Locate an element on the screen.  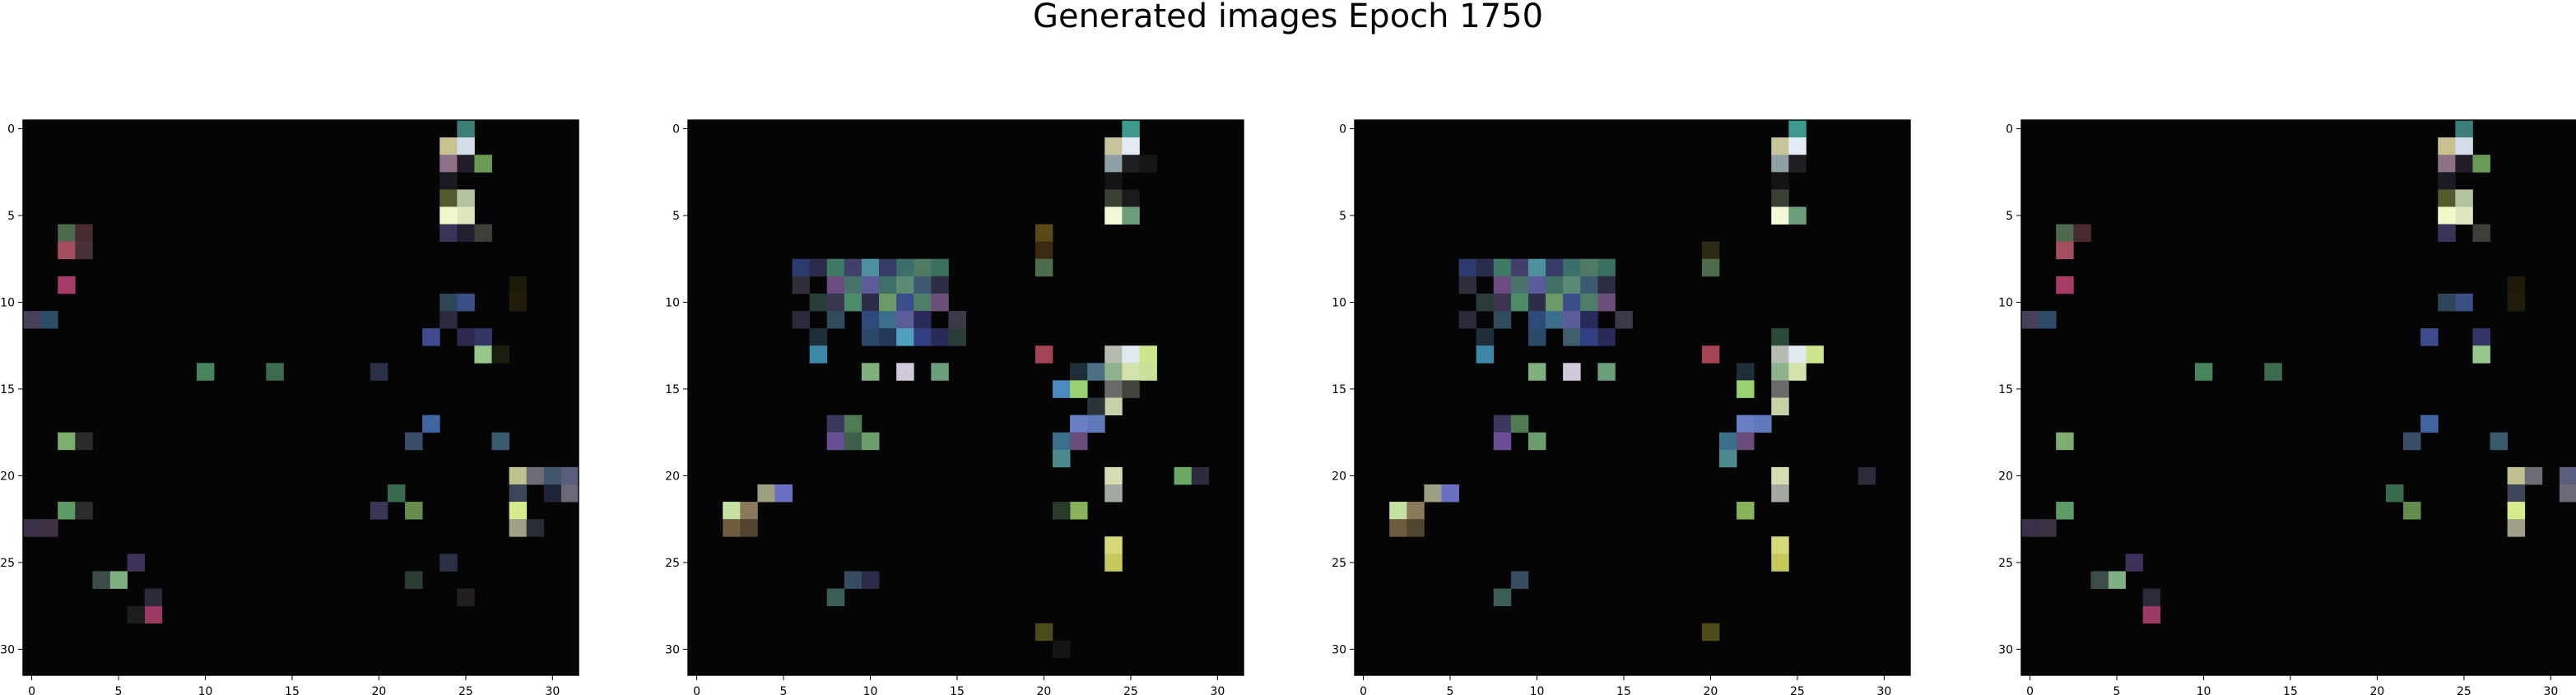
y-tick-label: 30 is located at coordinates (2005, 649).